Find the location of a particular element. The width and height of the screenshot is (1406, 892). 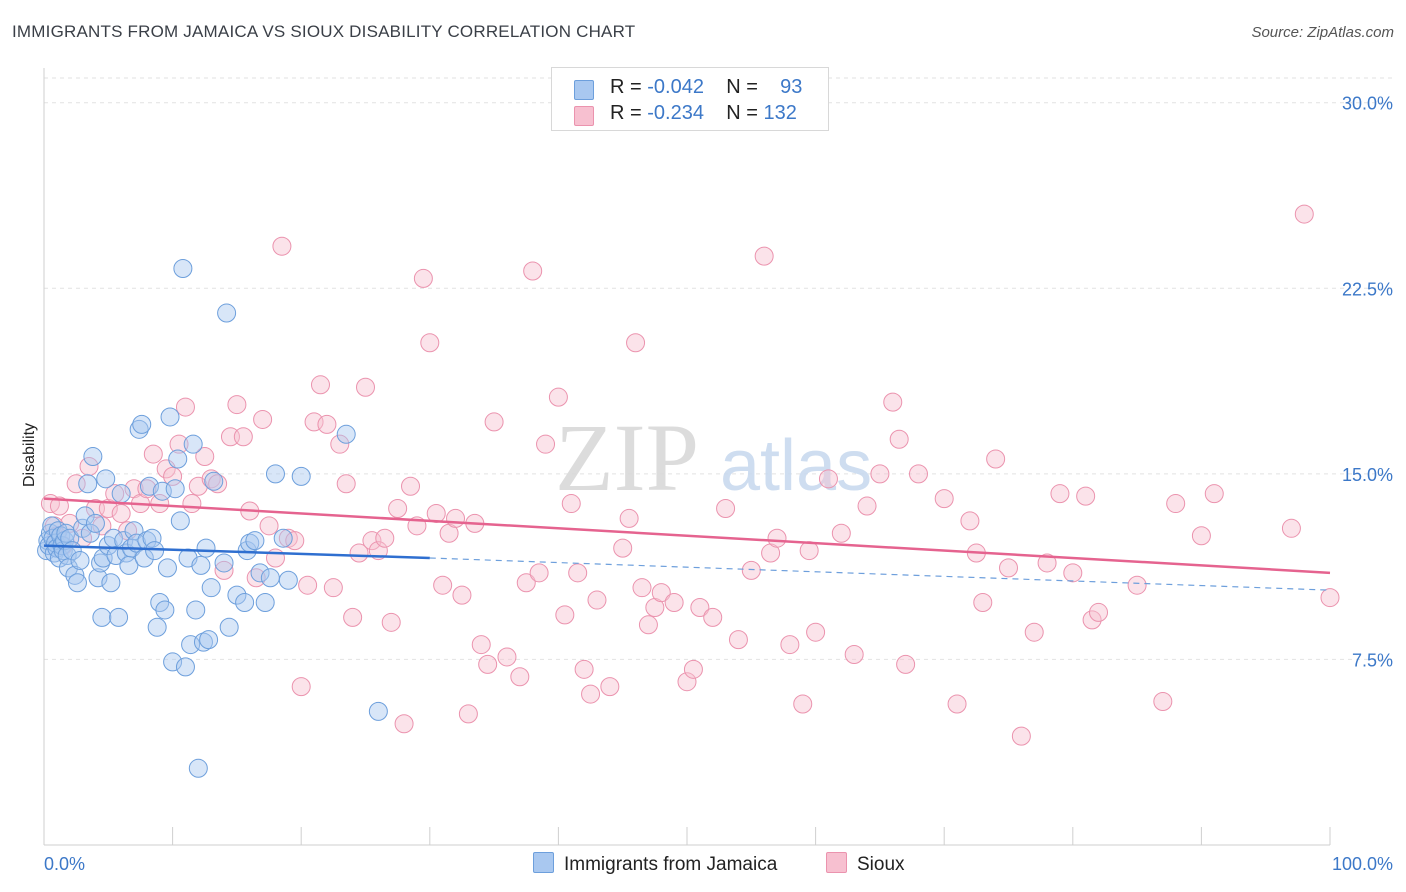

trend-lines is located at coordinates (687, 544).